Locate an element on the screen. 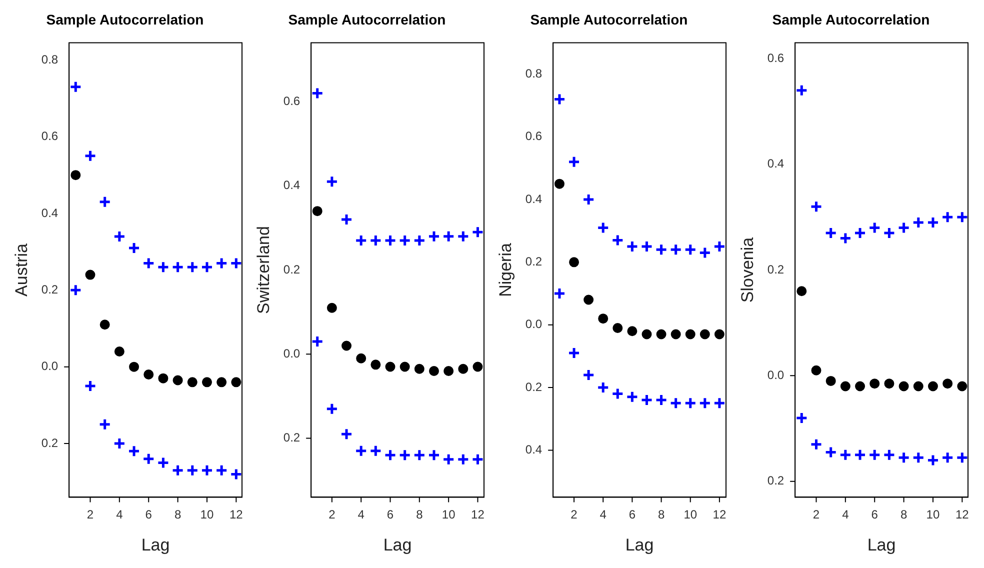 The image size is (984, 568). y-axis-title: Austria is located at coordinates (21, 269).